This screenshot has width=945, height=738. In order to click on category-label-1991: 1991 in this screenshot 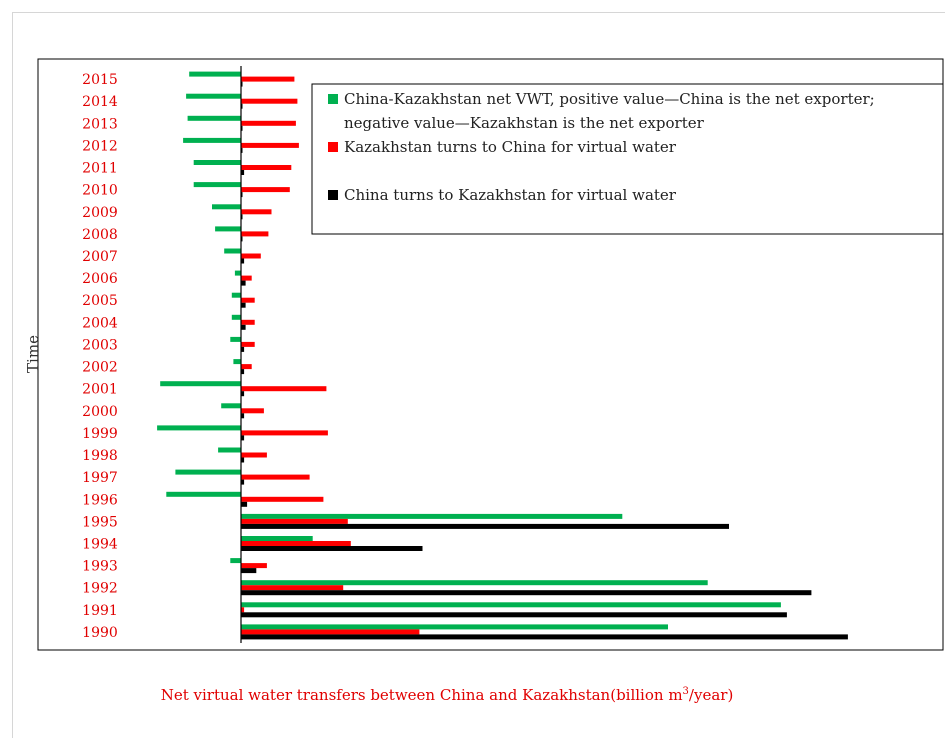, I will do `click(100, 611)`.